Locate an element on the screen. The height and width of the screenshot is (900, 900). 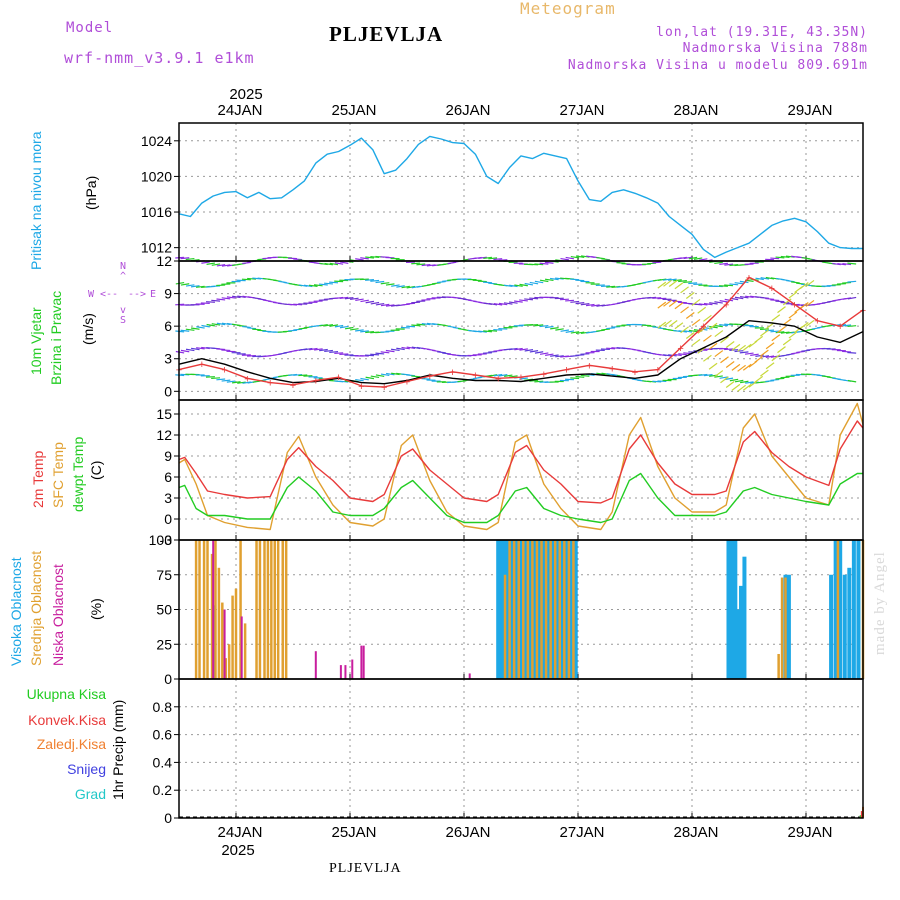
dewpt-line is located at coordinates (520, 498).